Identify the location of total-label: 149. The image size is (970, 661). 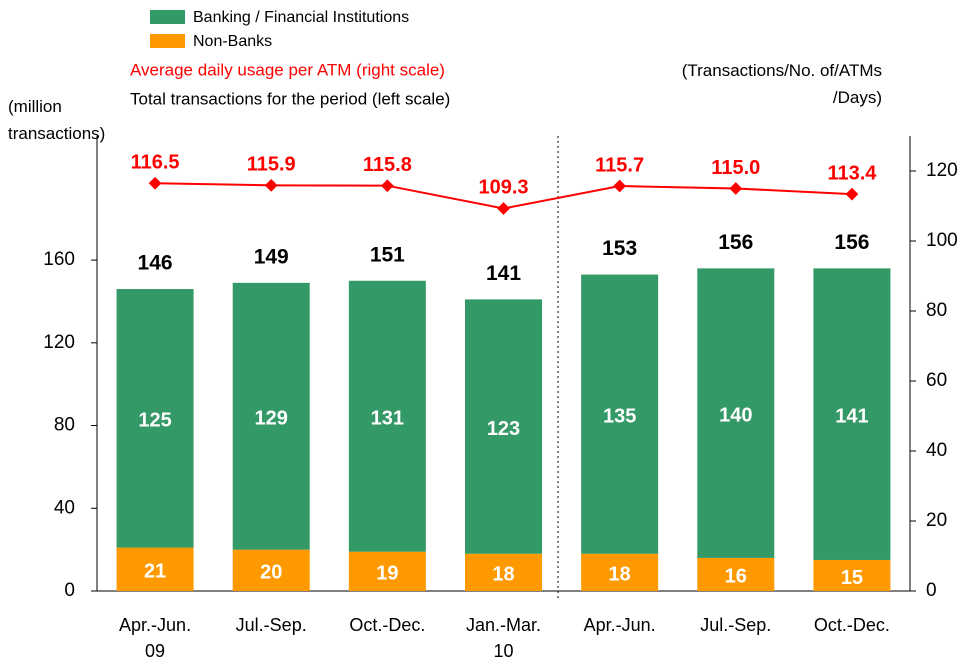
(271, 256).